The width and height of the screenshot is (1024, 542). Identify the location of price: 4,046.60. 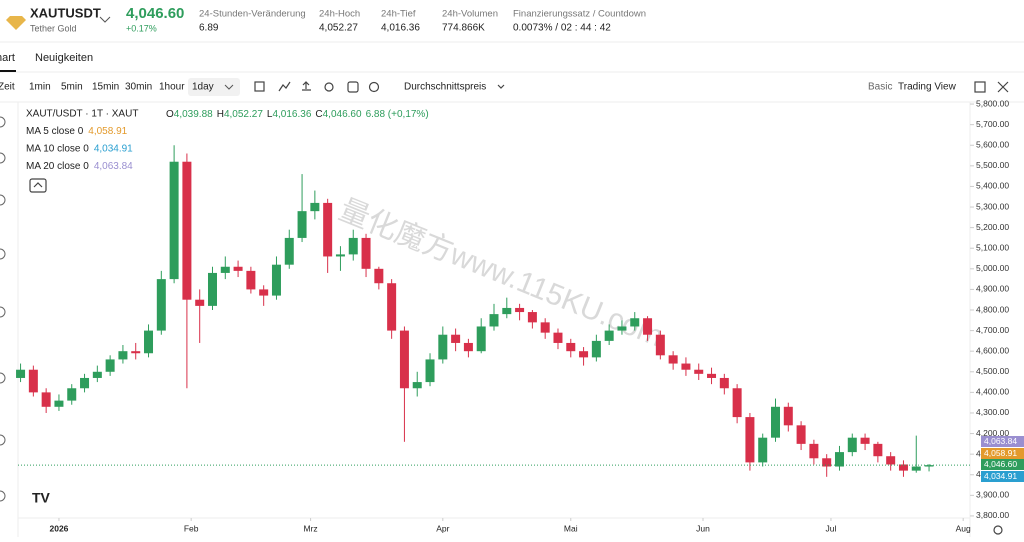
(155, 13).